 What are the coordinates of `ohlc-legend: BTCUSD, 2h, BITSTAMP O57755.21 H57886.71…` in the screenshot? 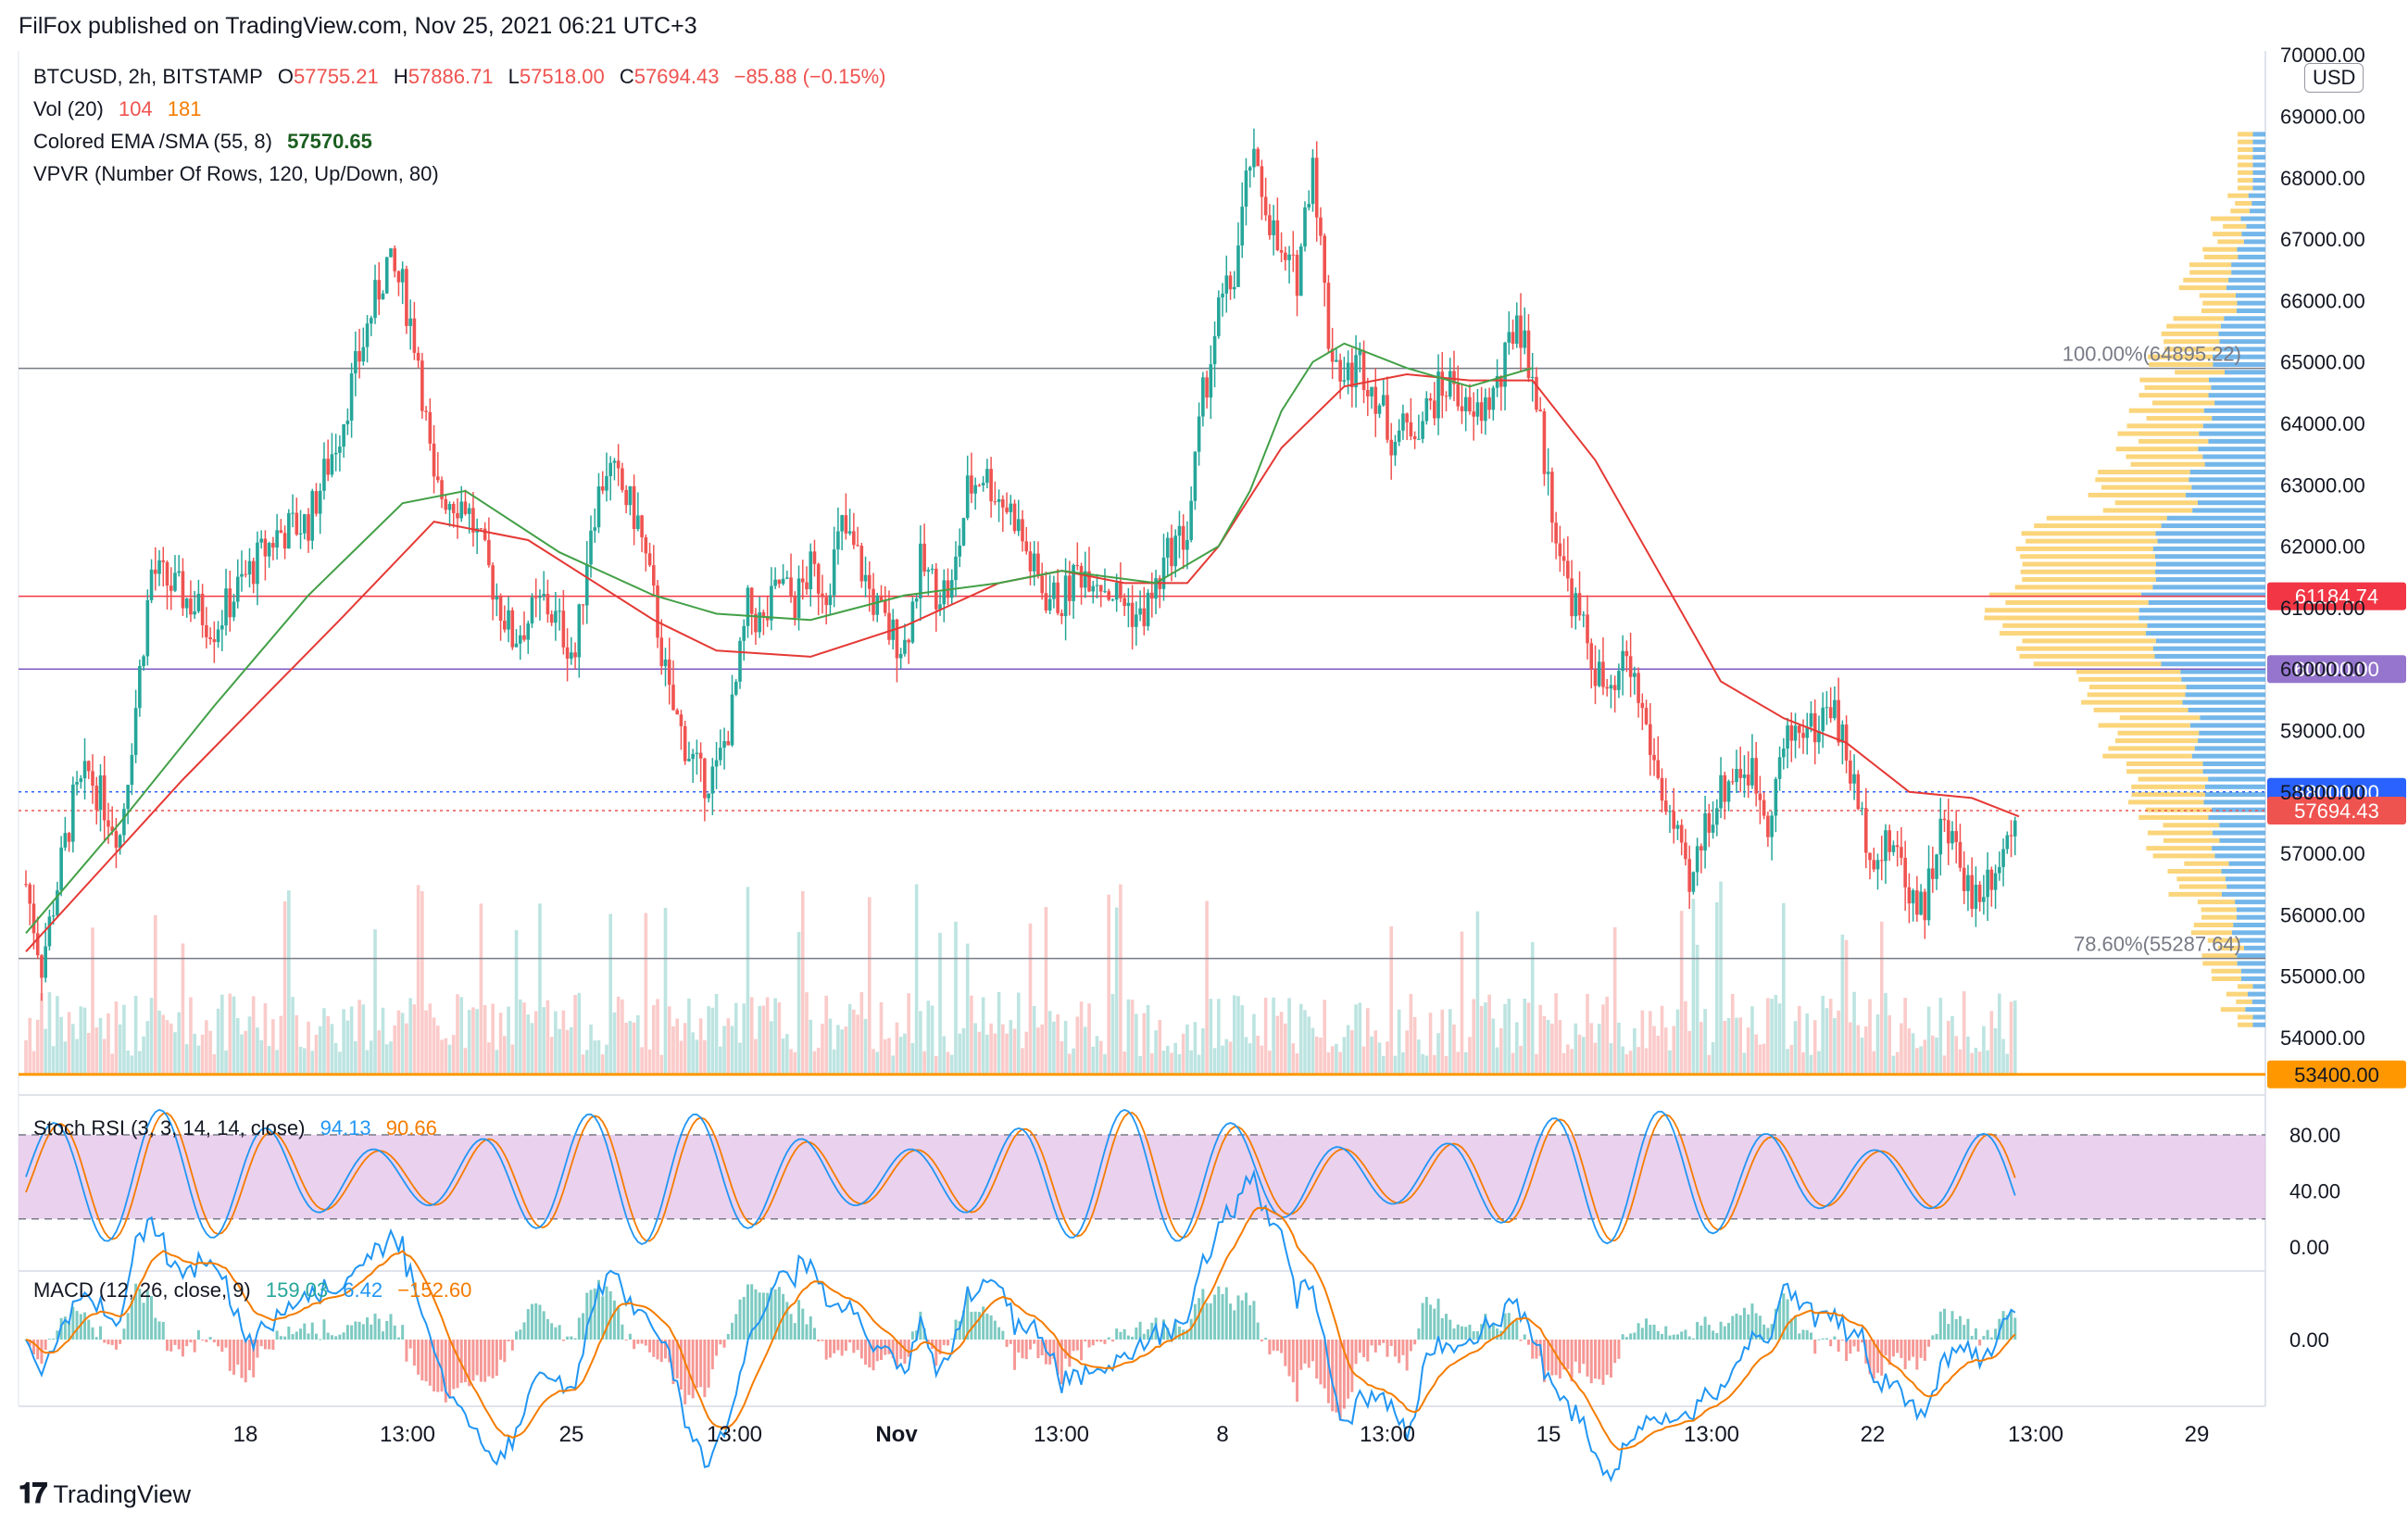 It's located at (464, 77).